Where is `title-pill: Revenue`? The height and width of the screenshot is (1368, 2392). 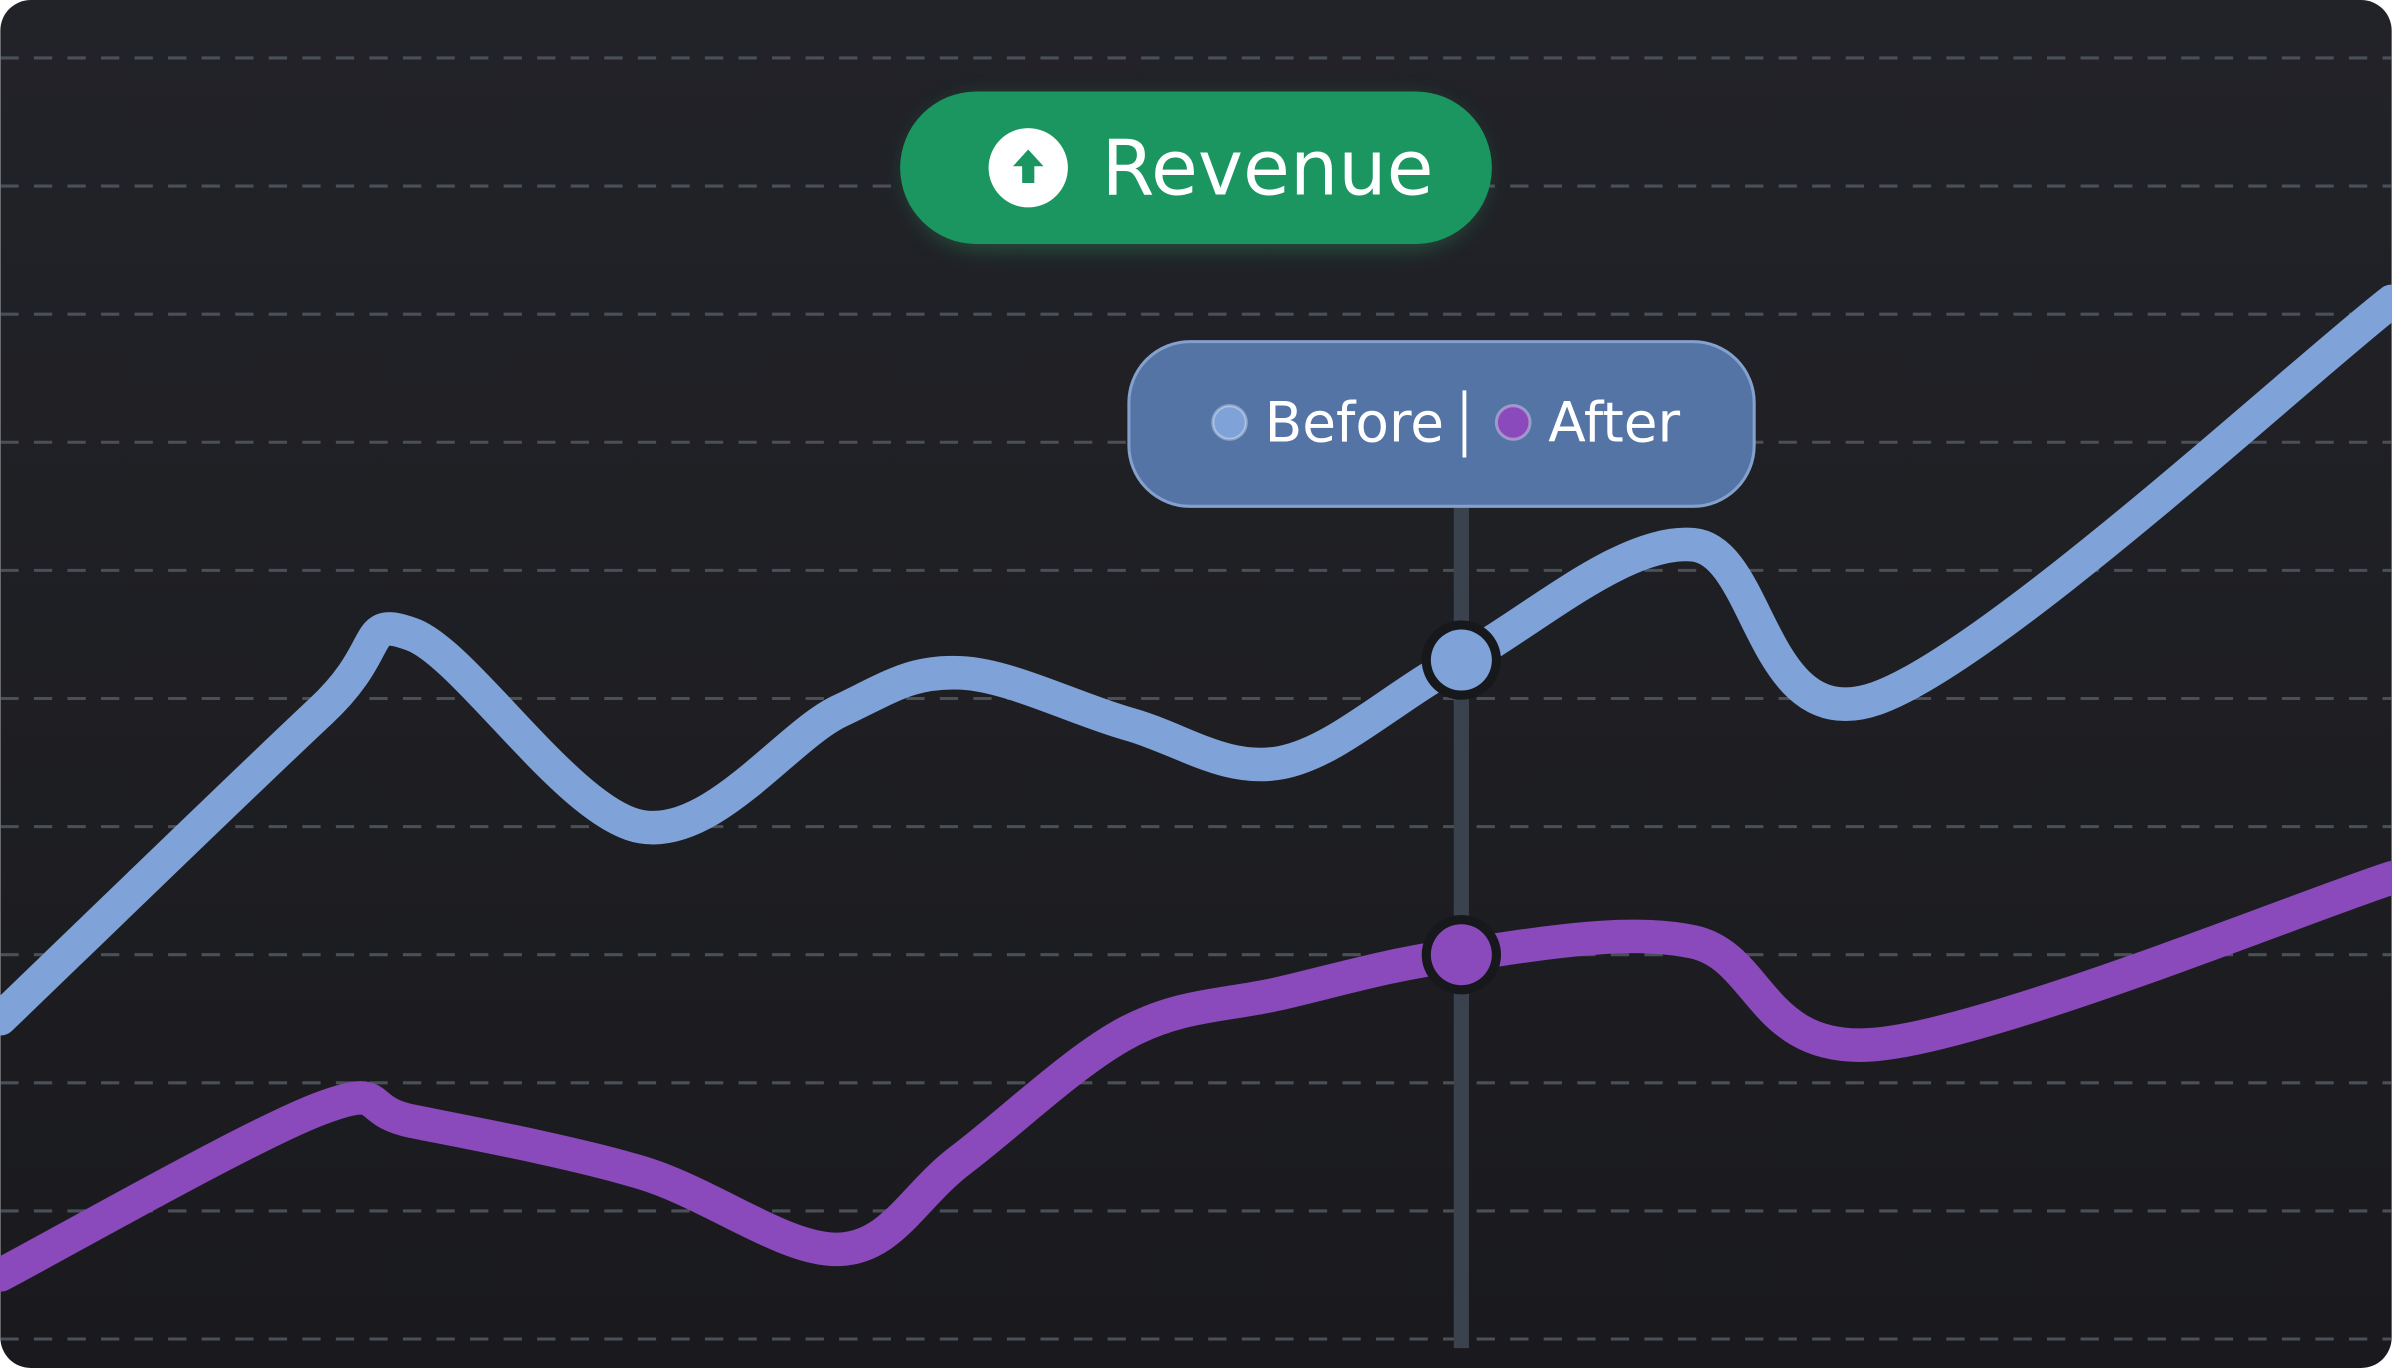 title-pill: Revenue is located at coordinates (1196, 169).